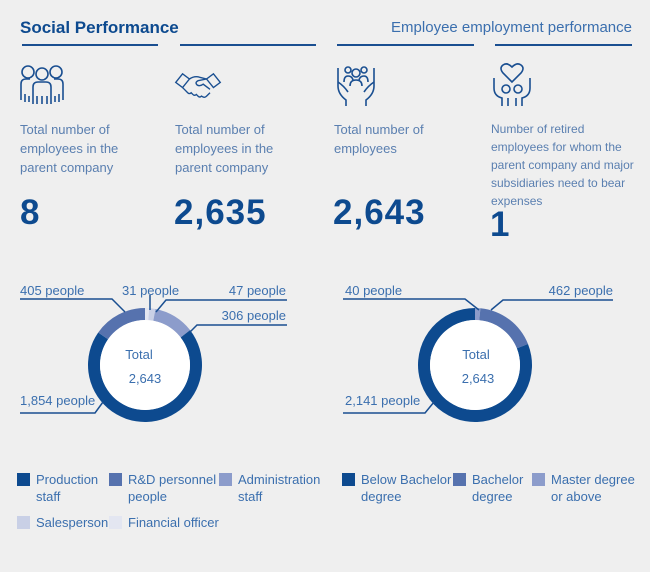 This screenshot has width=650, height=572. Describe the element at coordinates (257, 290) in the screenshot. I see `data-label: 47 people` at that location.